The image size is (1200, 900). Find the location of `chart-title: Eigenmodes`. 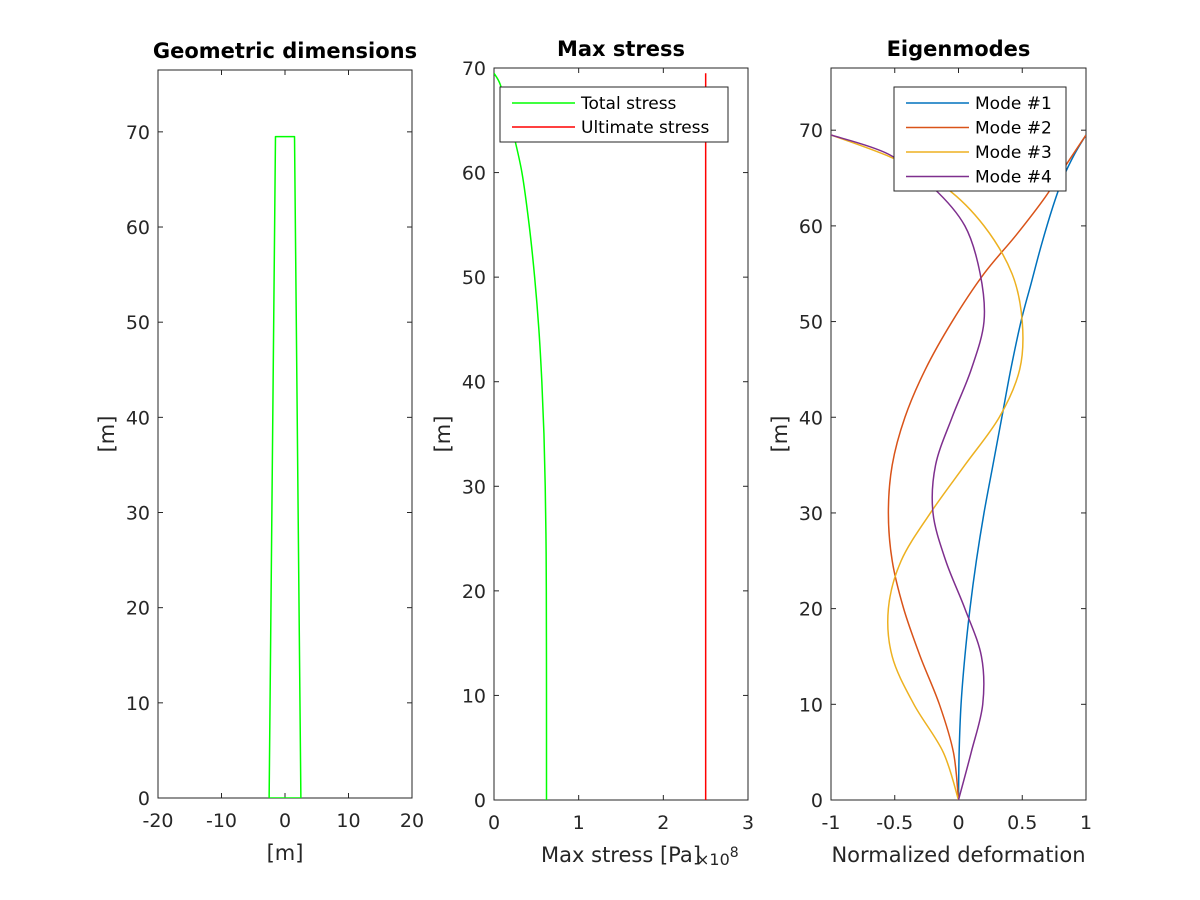

chart-title: Eigenmodes is located at coordinates (959, 49).